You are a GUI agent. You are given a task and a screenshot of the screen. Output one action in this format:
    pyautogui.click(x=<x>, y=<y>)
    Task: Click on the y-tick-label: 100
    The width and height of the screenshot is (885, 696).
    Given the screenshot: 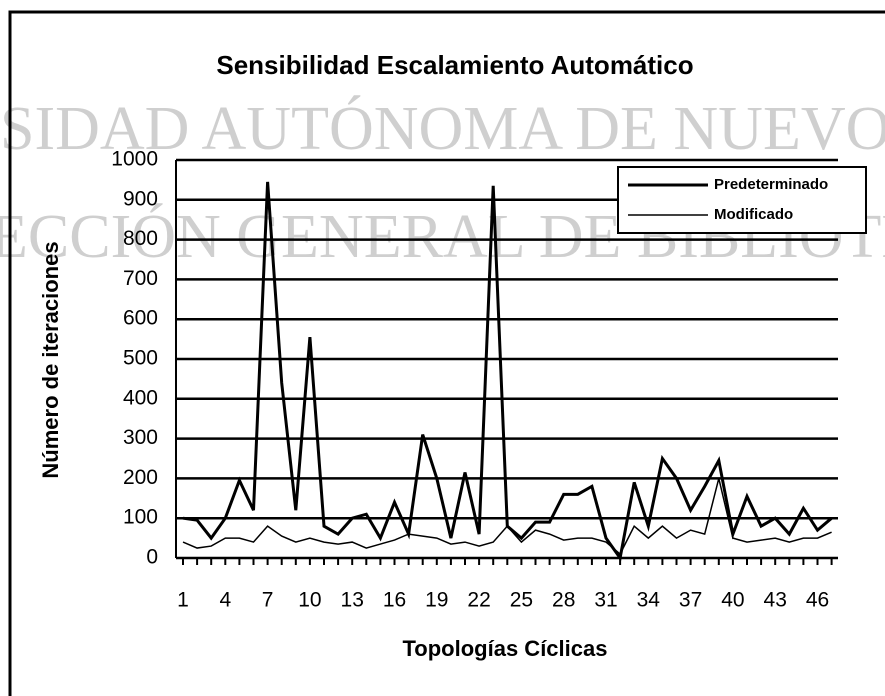 What is the action you would take?
    pyautogui.click(x=140, y=517)
    